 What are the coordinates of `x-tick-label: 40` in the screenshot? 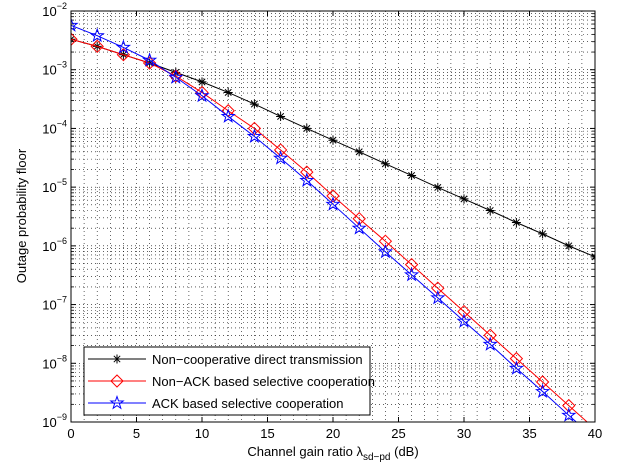 It's located at (595, 433).